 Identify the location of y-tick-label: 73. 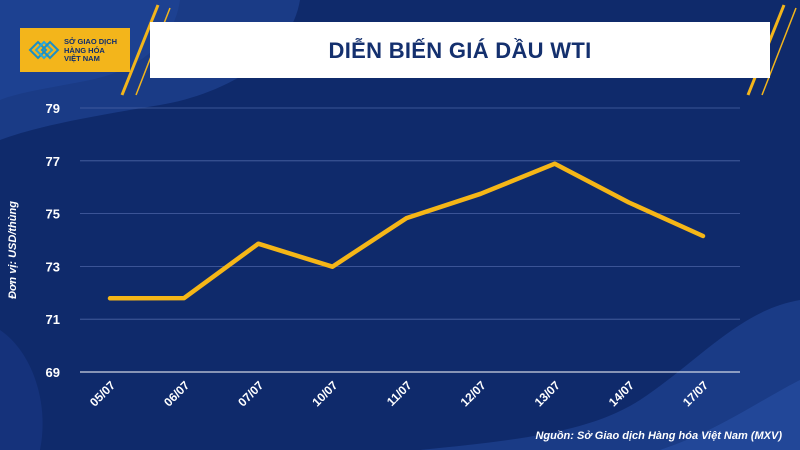
(53, 266).